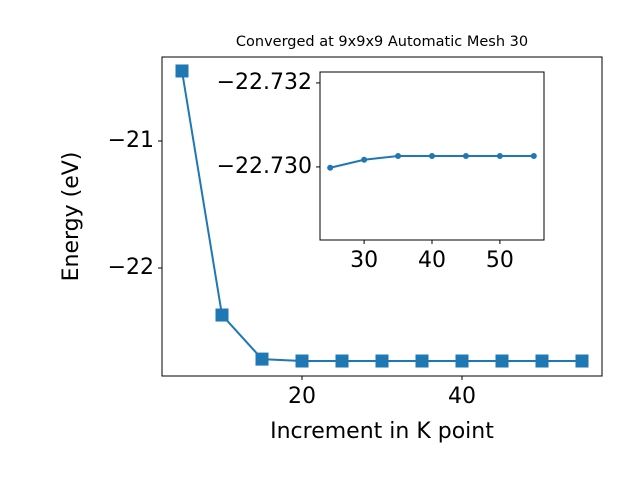 The height and width of the screenshot is (480, 640). I want to click on y-tick-label: −22, so click(131, 267).